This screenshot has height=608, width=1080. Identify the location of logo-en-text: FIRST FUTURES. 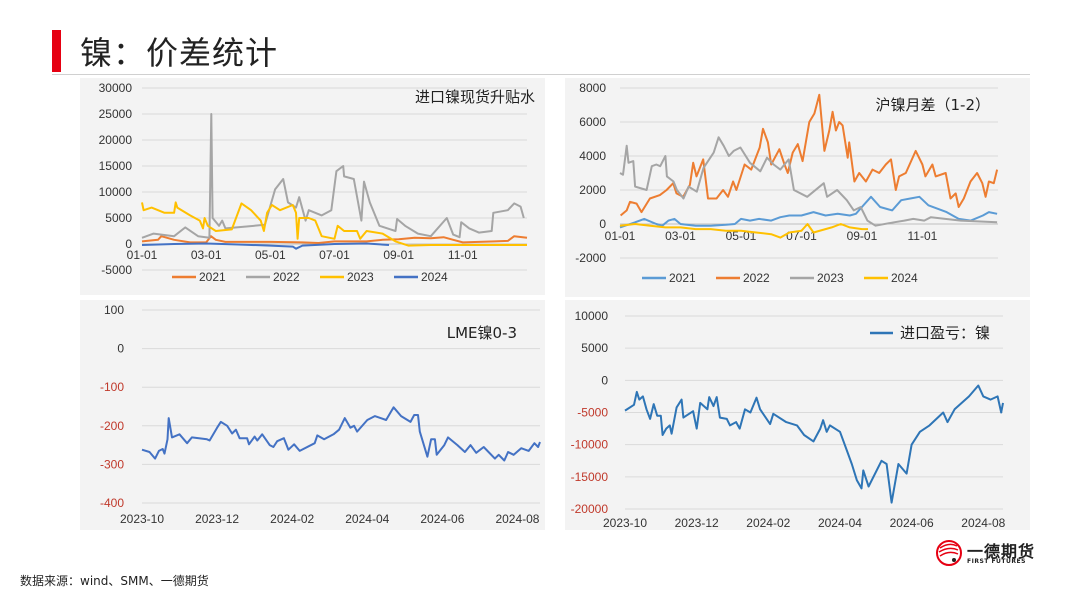
(996, 561).